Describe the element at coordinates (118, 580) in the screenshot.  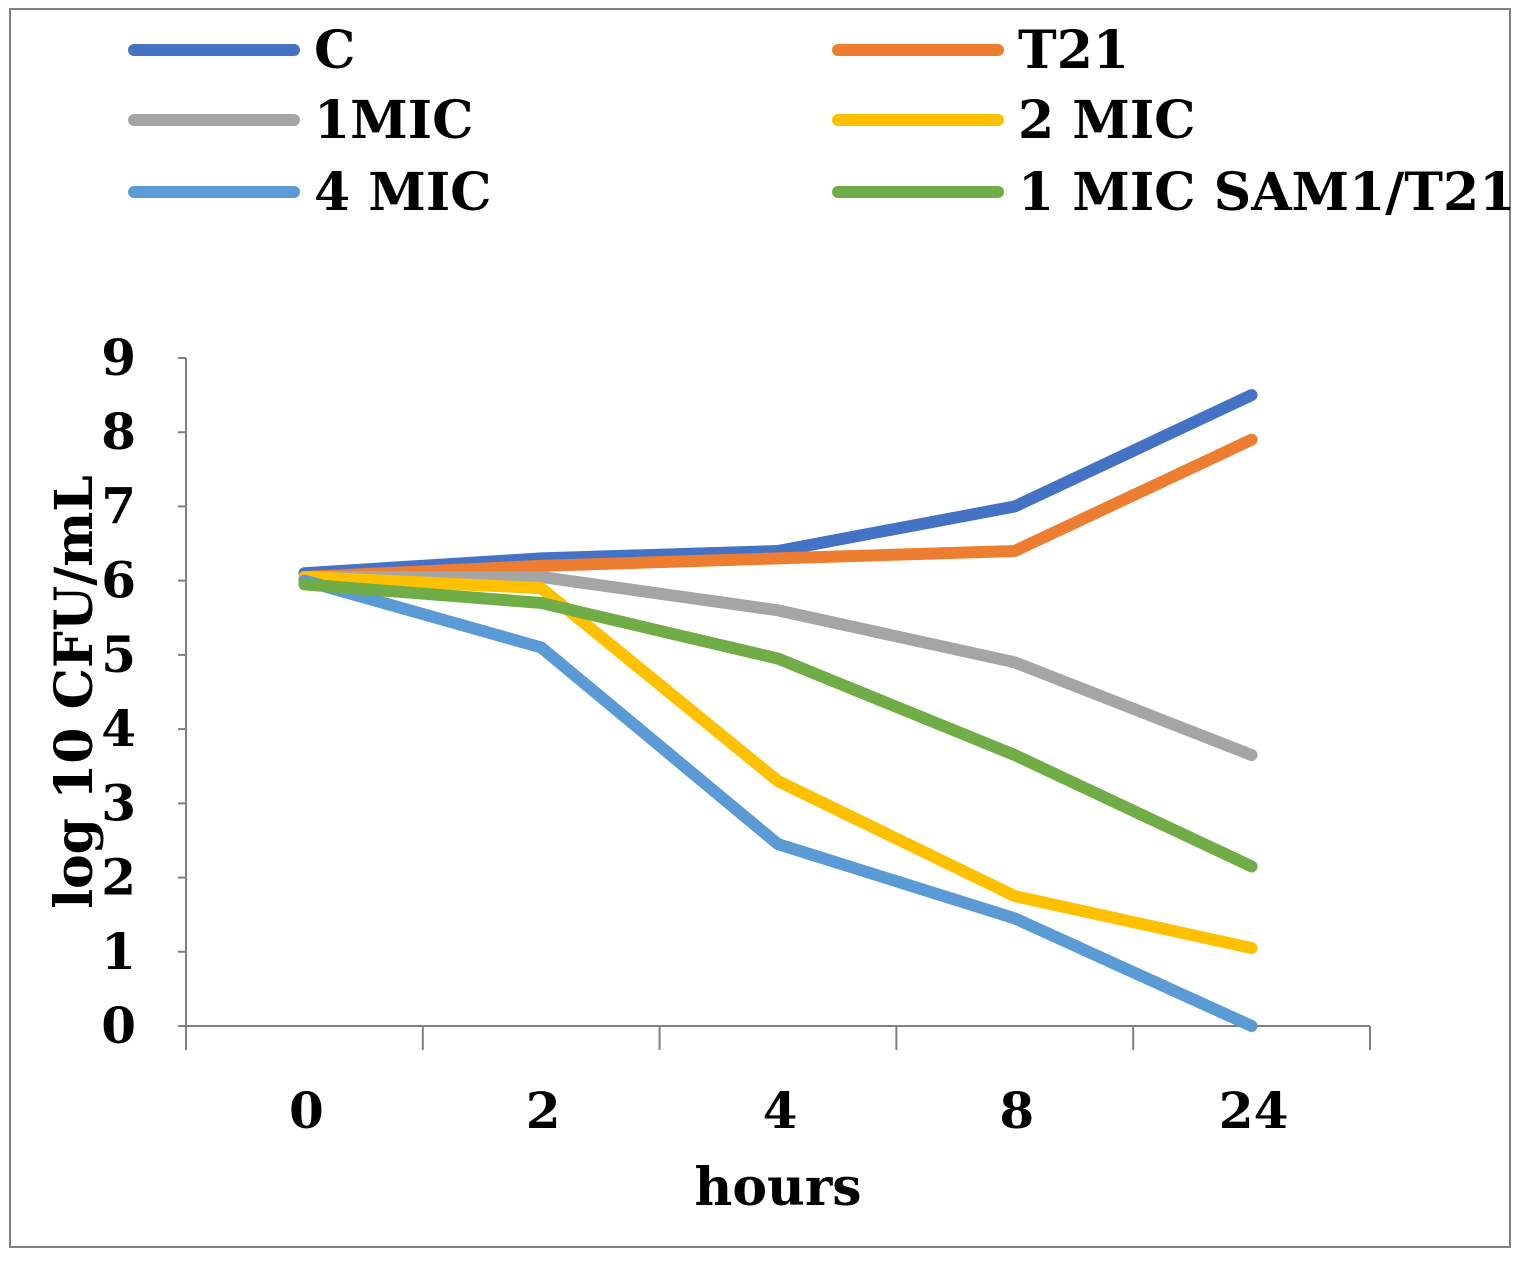
I see `y-tick-label: 6` at that location.